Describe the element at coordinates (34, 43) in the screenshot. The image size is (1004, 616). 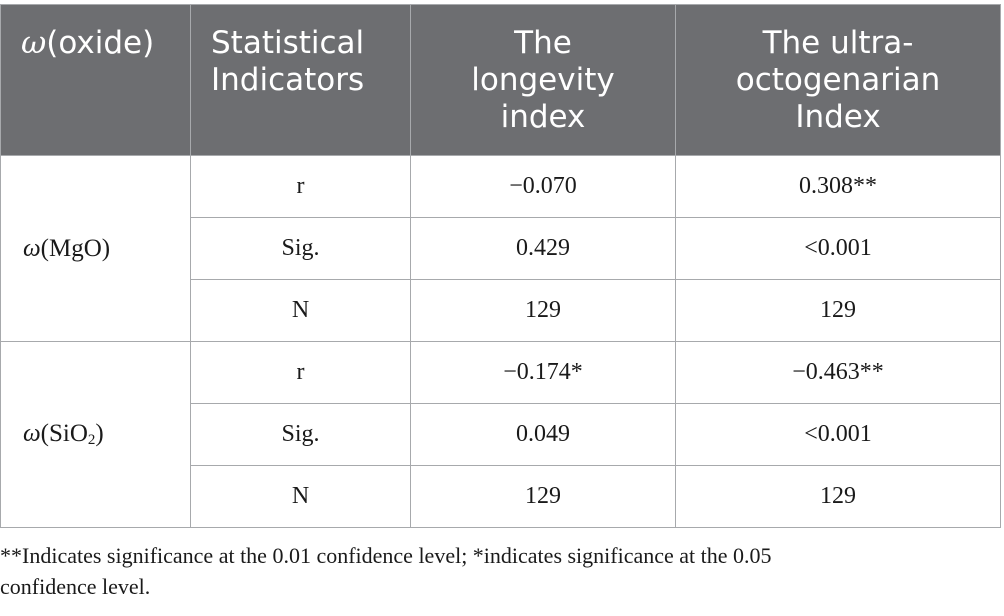
I see `omega-symbol: ω` at that location.